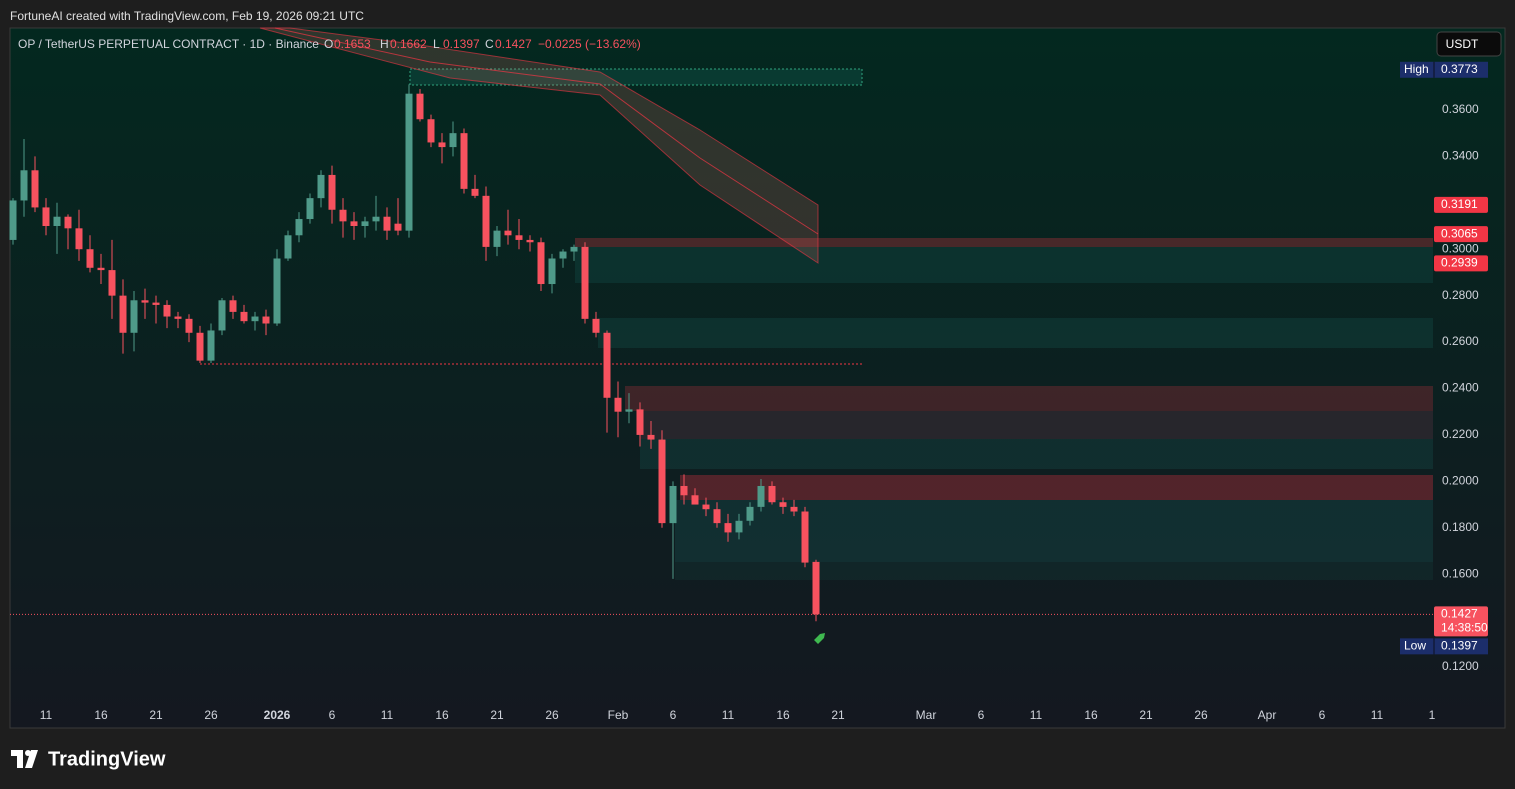 The width and height of the screenshot is (1515, 789). Describe the element at coordinates (408, 44) in the screenshot. I see `ohlc-value: 0.1662` at that location.